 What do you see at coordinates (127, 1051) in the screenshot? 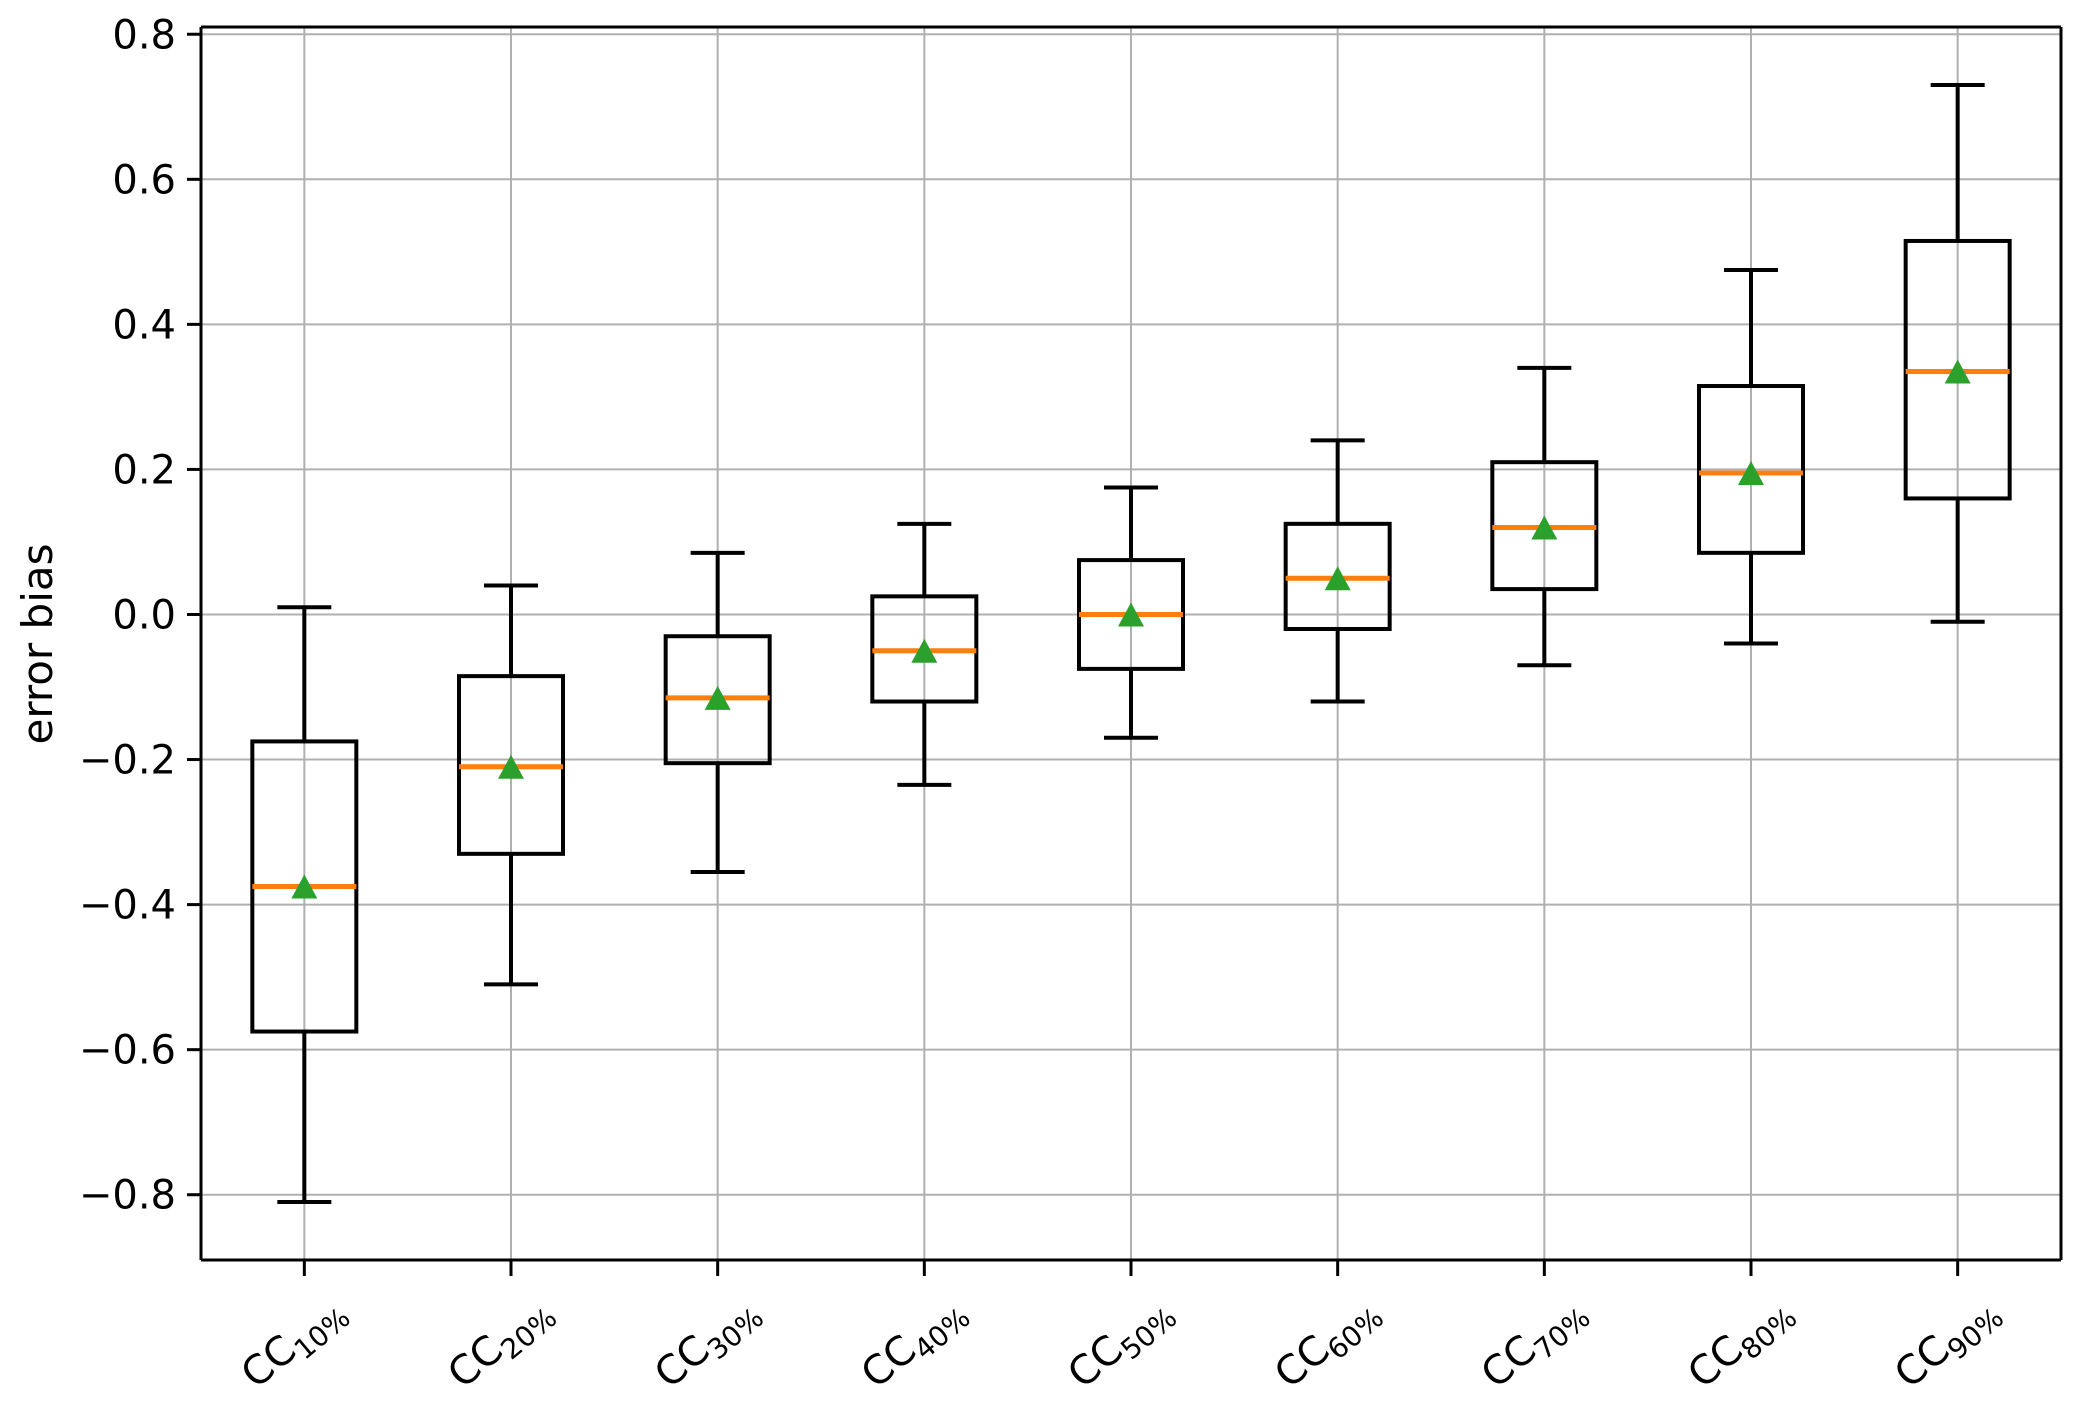
I see `y-tick-label: −0.6` at bounding box center [127, 1051].